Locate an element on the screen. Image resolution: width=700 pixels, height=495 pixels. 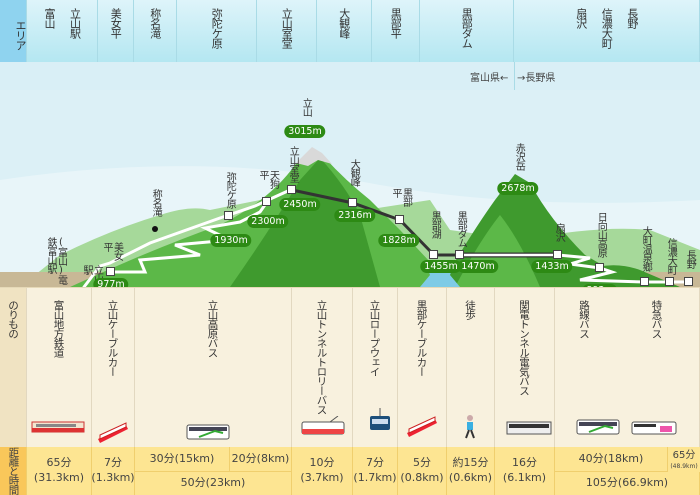
area-column: 美女平 is located at coordinates (116, 31).